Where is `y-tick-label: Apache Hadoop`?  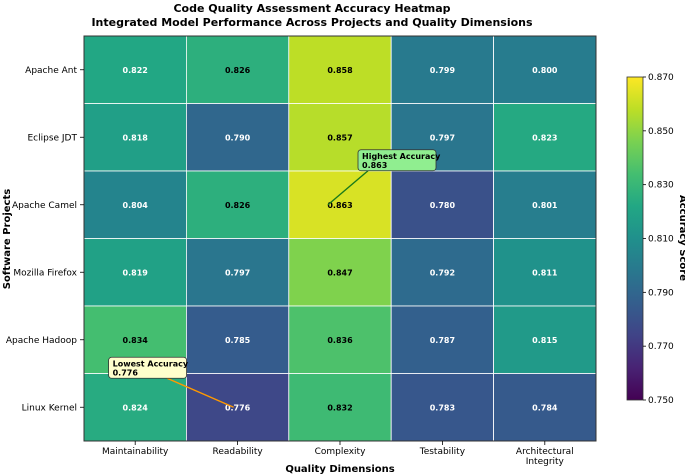
y-tick-label: Apache Hadoop is located at coordinates (41, 341).